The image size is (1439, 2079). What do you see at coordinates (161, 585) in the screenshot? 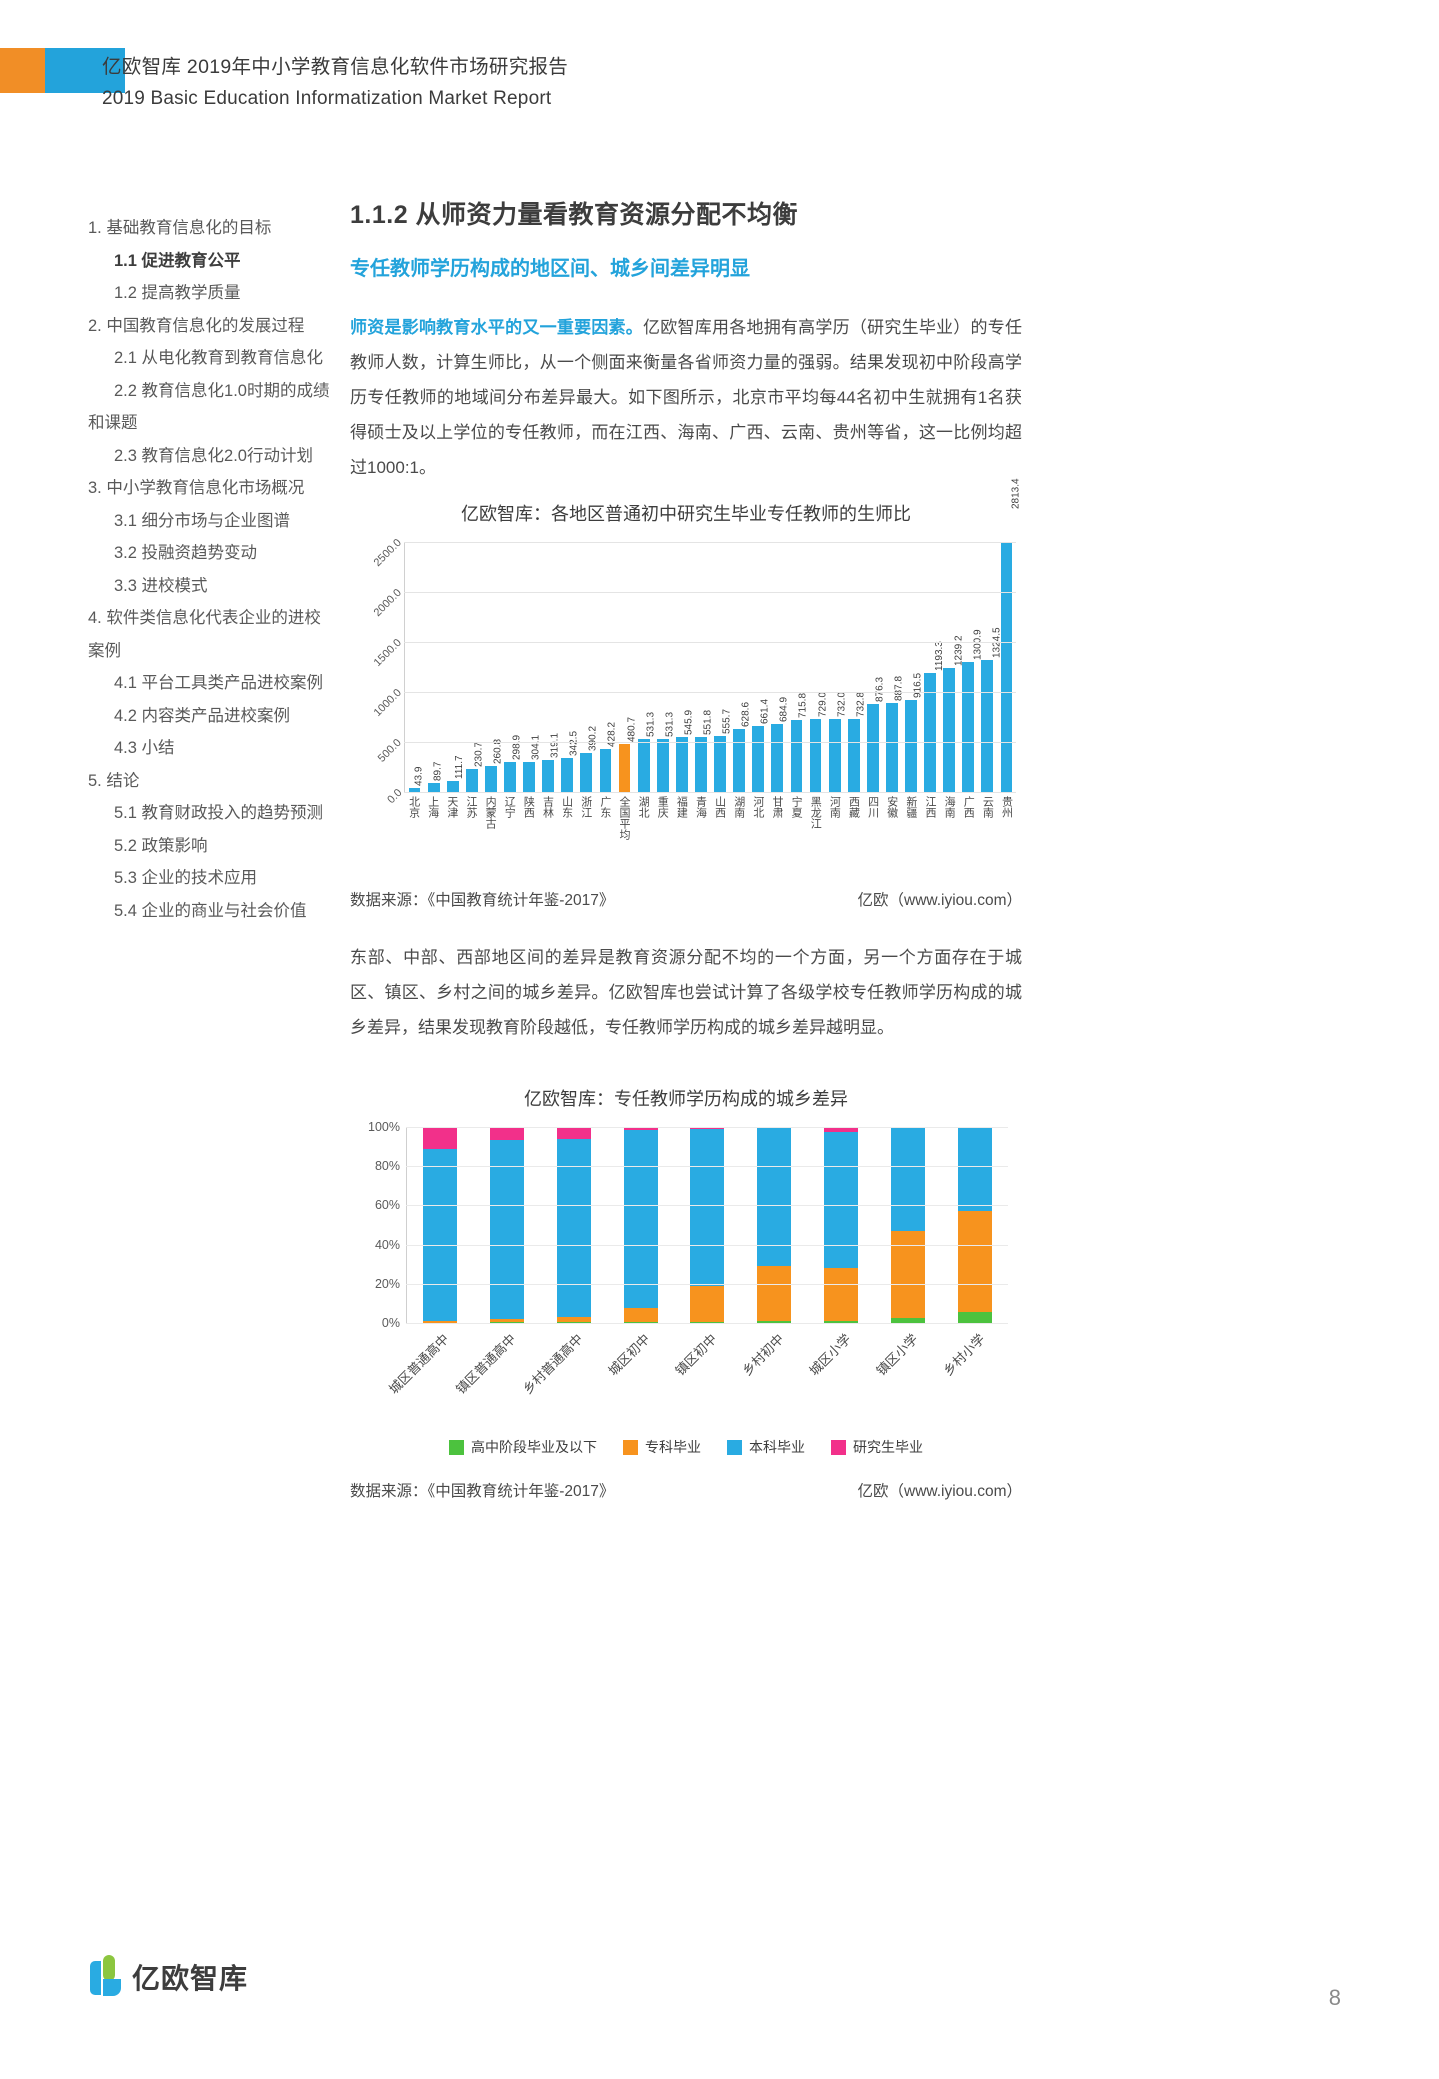
I see `toc-item-11: 3.3 进校模式` at bounding box center [161, 585].